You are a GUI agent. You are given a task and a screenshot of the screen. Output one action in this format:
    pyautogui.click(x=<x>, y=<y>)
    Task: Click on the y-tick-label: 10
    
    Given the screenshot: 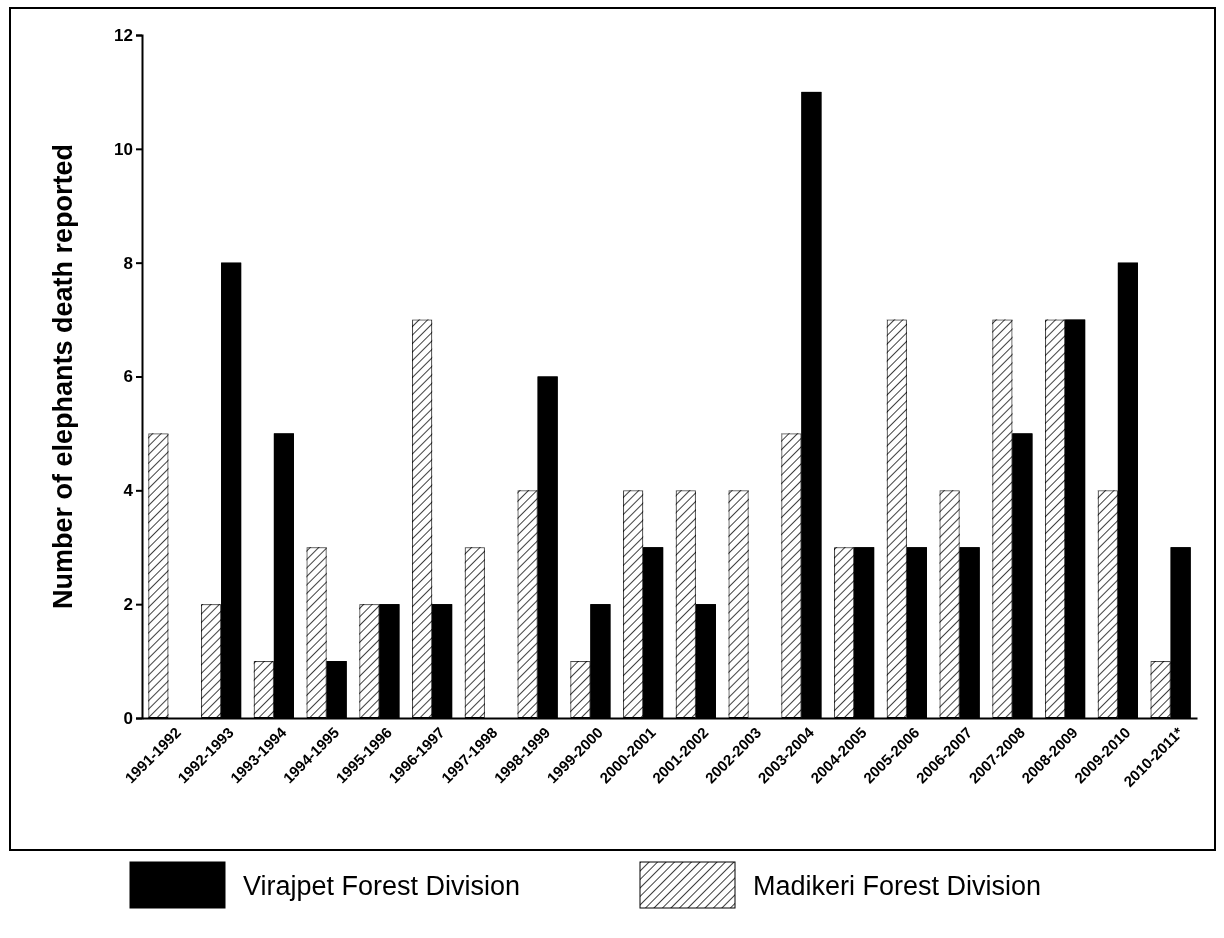 What is the action you would take?
    pyautogui.click(x=123, y=149)
    